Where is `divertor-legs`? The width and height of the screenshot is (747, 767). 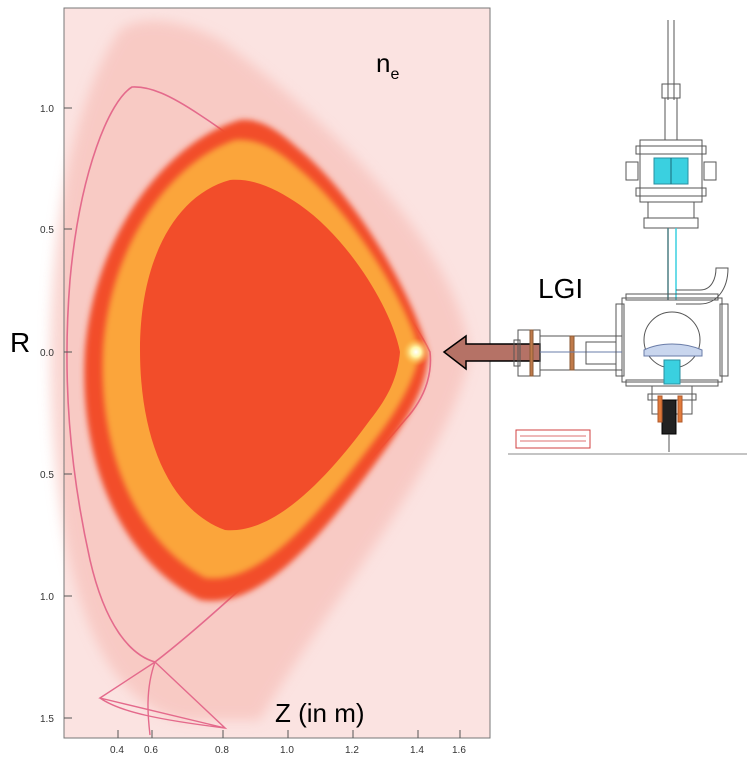
divertor-legs is located at coordinates (163, 698).